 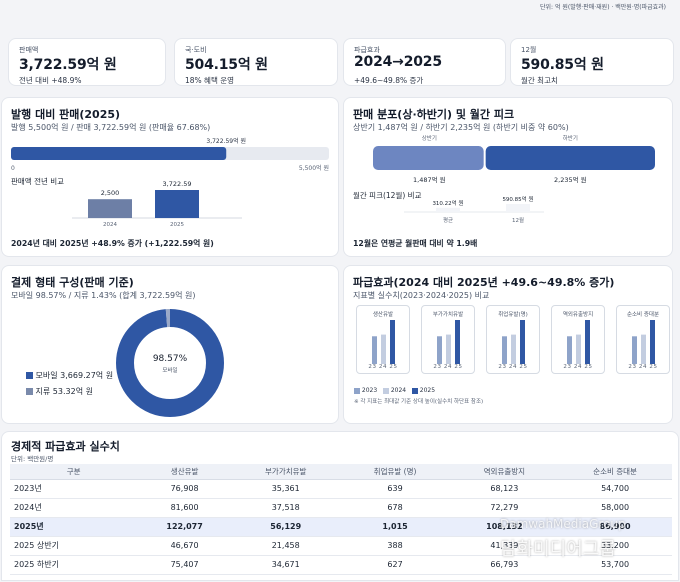 What do you see at coordinates (341, 508) in the screenshot?
I see `table-row: 2024년 81,600 37,518 678 72,279 58,000` at bounding box center [341, 508].